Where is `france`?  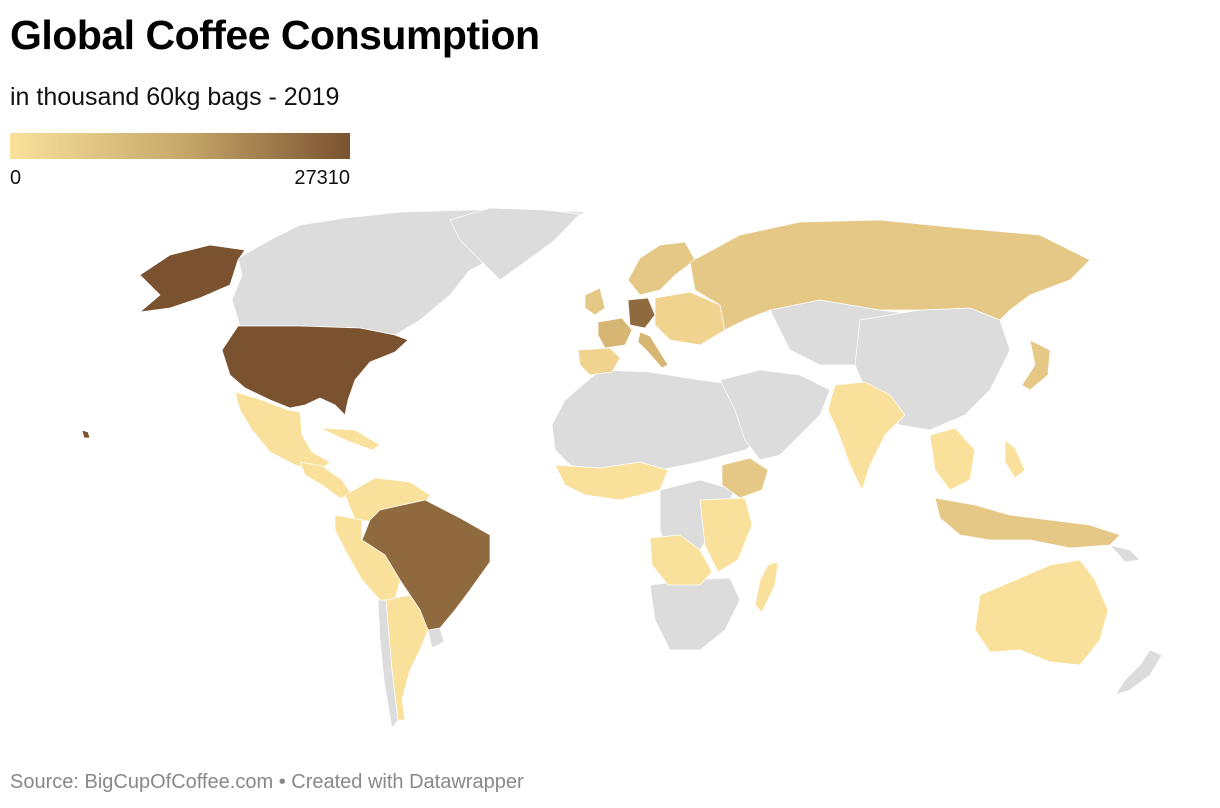 france is located at coordinates (615, 333).